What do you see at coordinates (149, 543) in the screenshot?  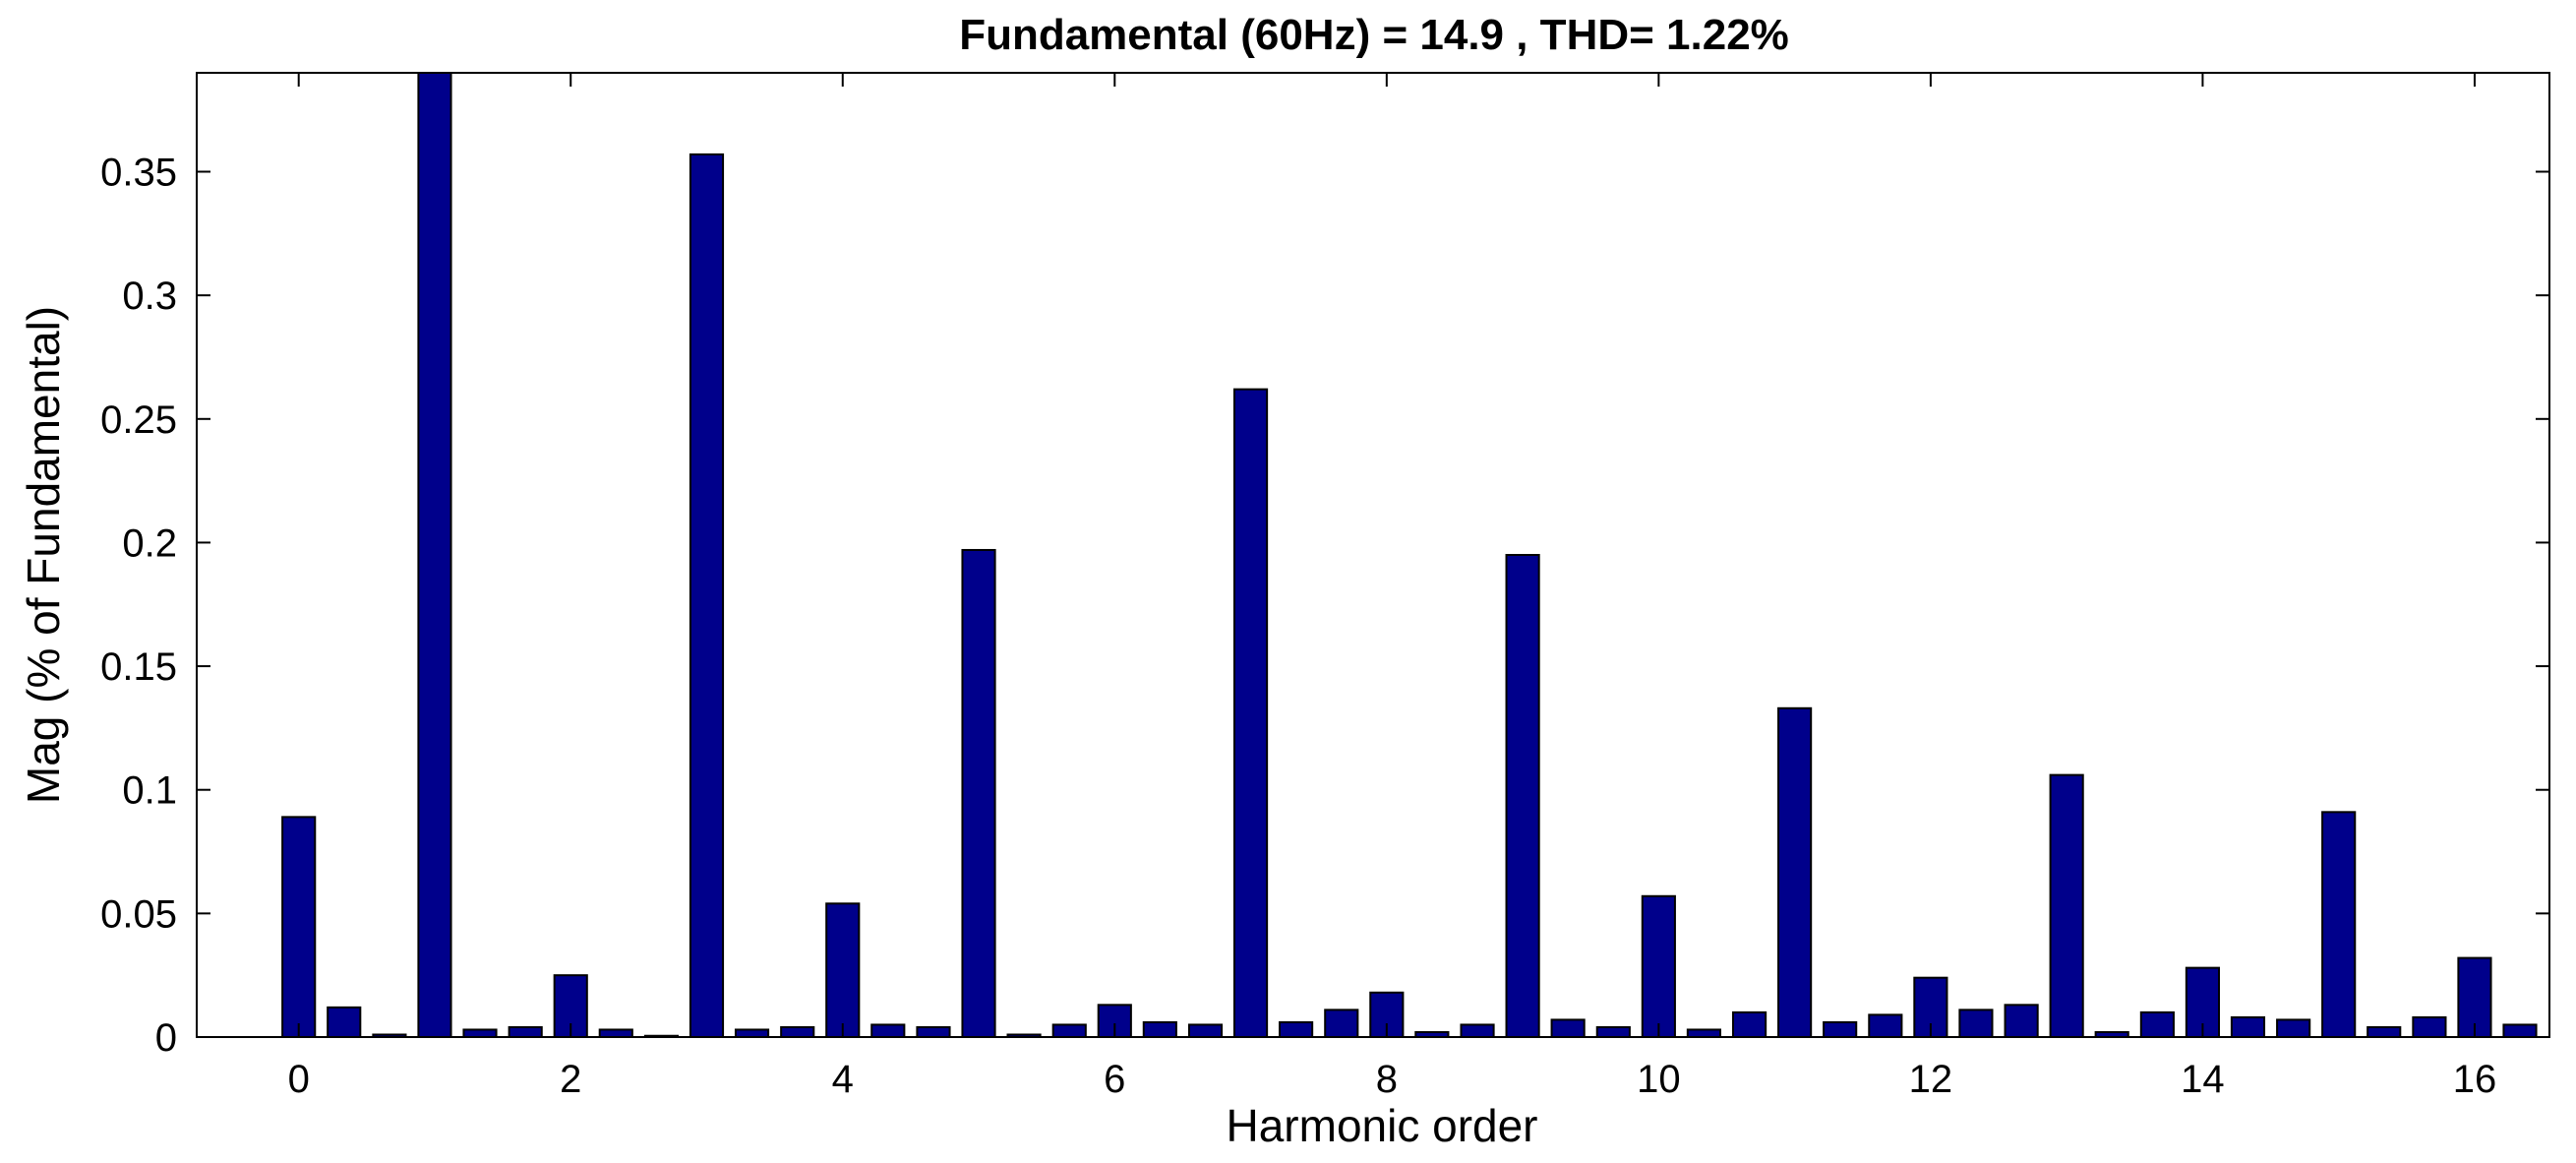 I see `y-tick-label: 0.2` at bounding box center [149, 543].